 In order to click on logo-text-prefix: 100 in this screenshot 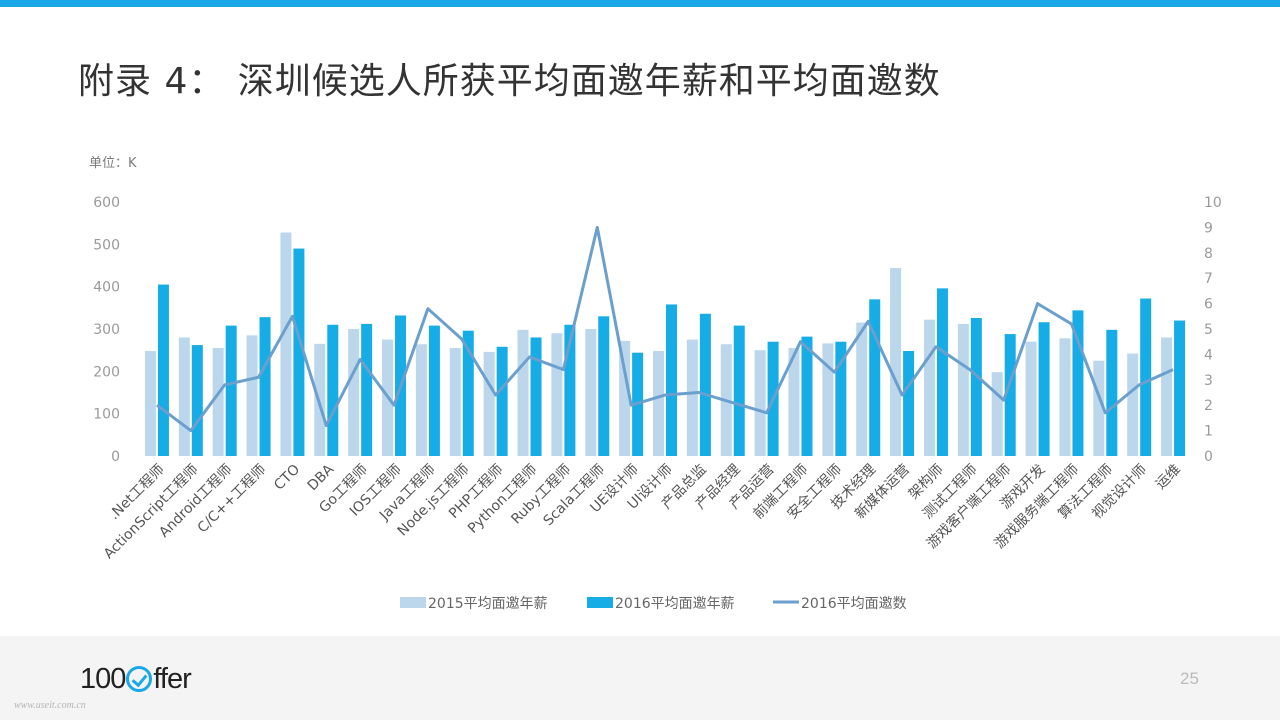, I will do `click(103, 678)`.